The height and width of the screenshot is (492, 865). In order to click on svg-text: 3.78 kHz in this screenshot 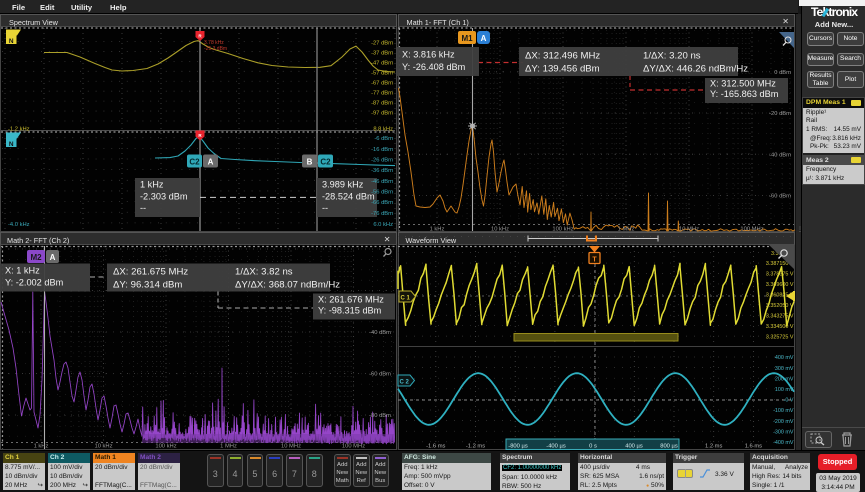, I will do `click(214, 43)`.